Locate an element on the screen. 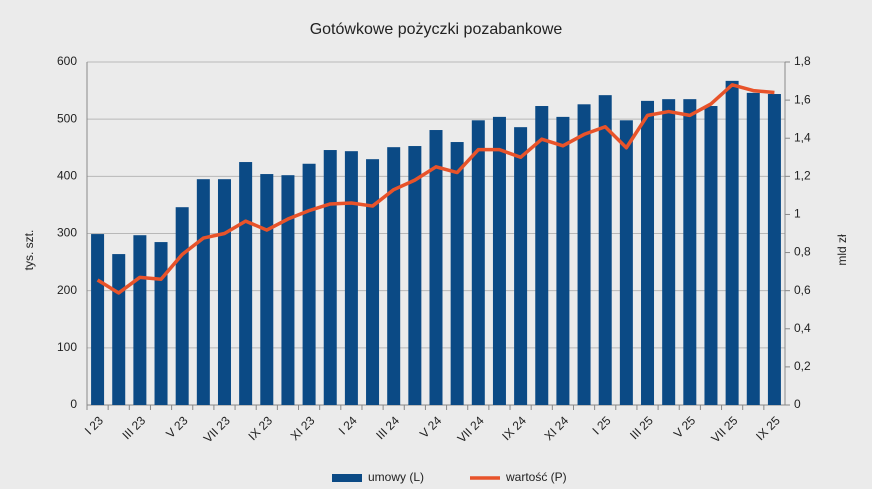  y-tick-label: 0 is located at coordinates (73, 404).